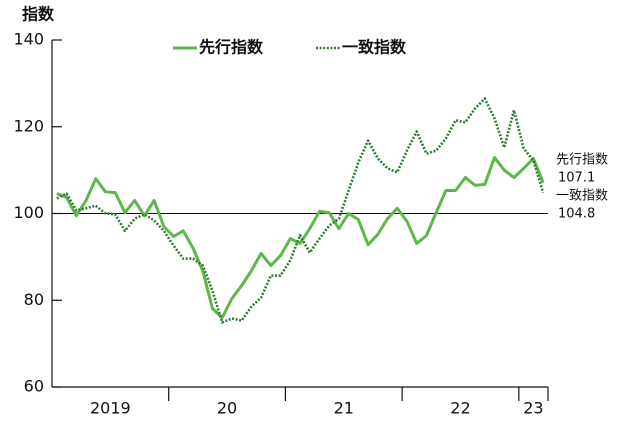  I want to click on end-label-name: 先行指数, so click(582, 160).